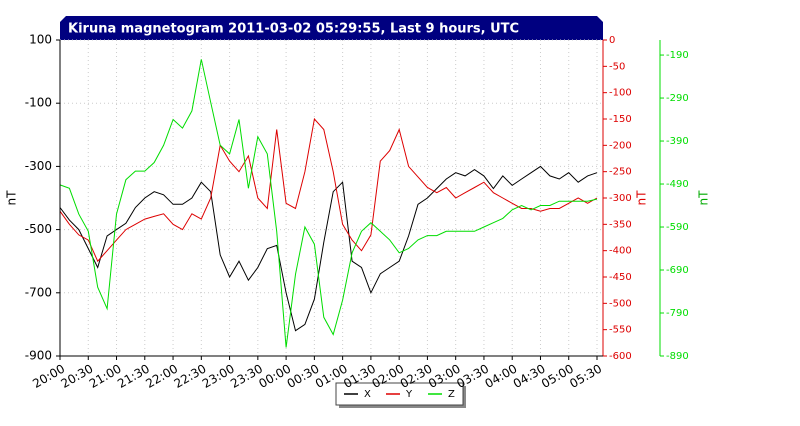 This screenshot has height=426, width=800. What do you see at coordinates (620, 303) in the screenshot?
I see `y2-tick-label: -500` at bounding box center [620, 303].